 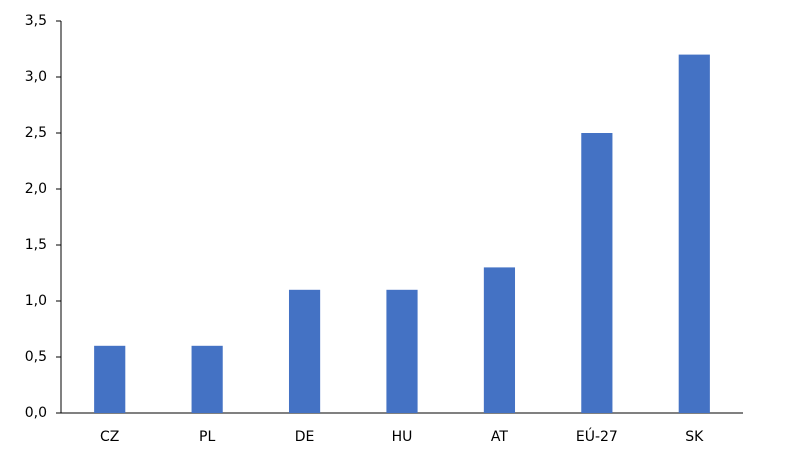 What do you see at coordinates (36, 189) in the screenshot?
I see `y-tick-label: 2,0` at bounding box center [36, 189].